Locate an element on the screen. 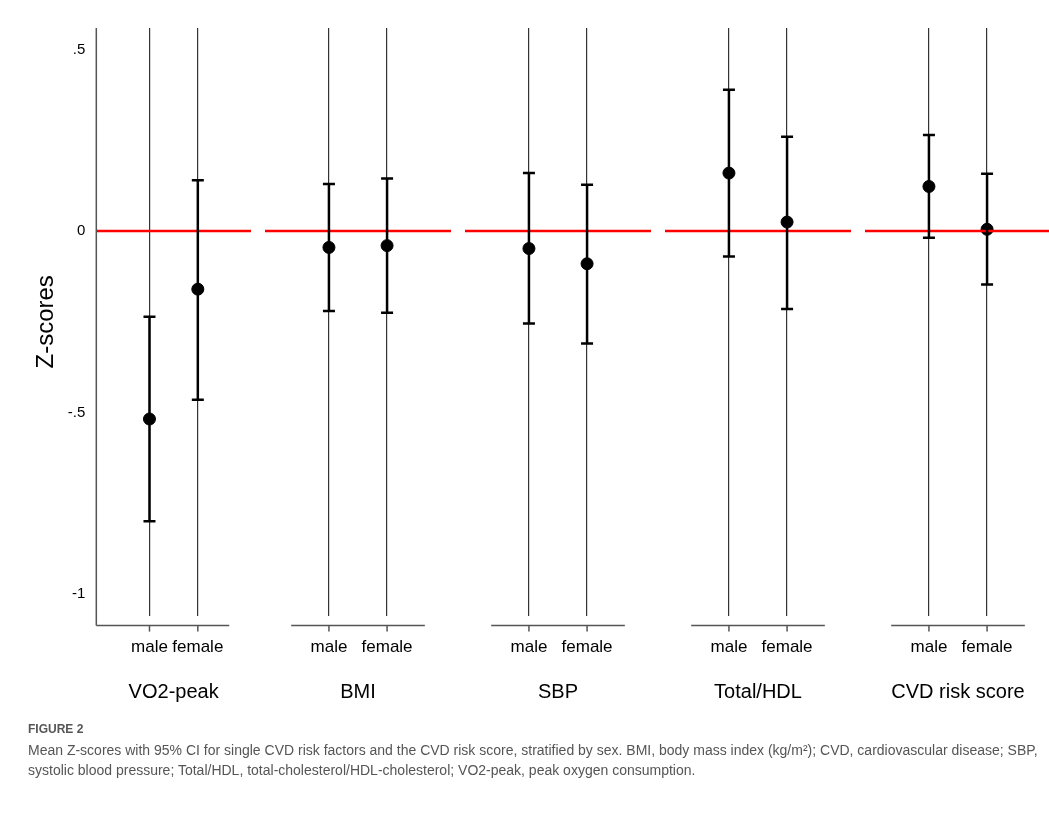 The image size is (1049, 825). y-tick-label: -1 is located at coordinates (78, 592).